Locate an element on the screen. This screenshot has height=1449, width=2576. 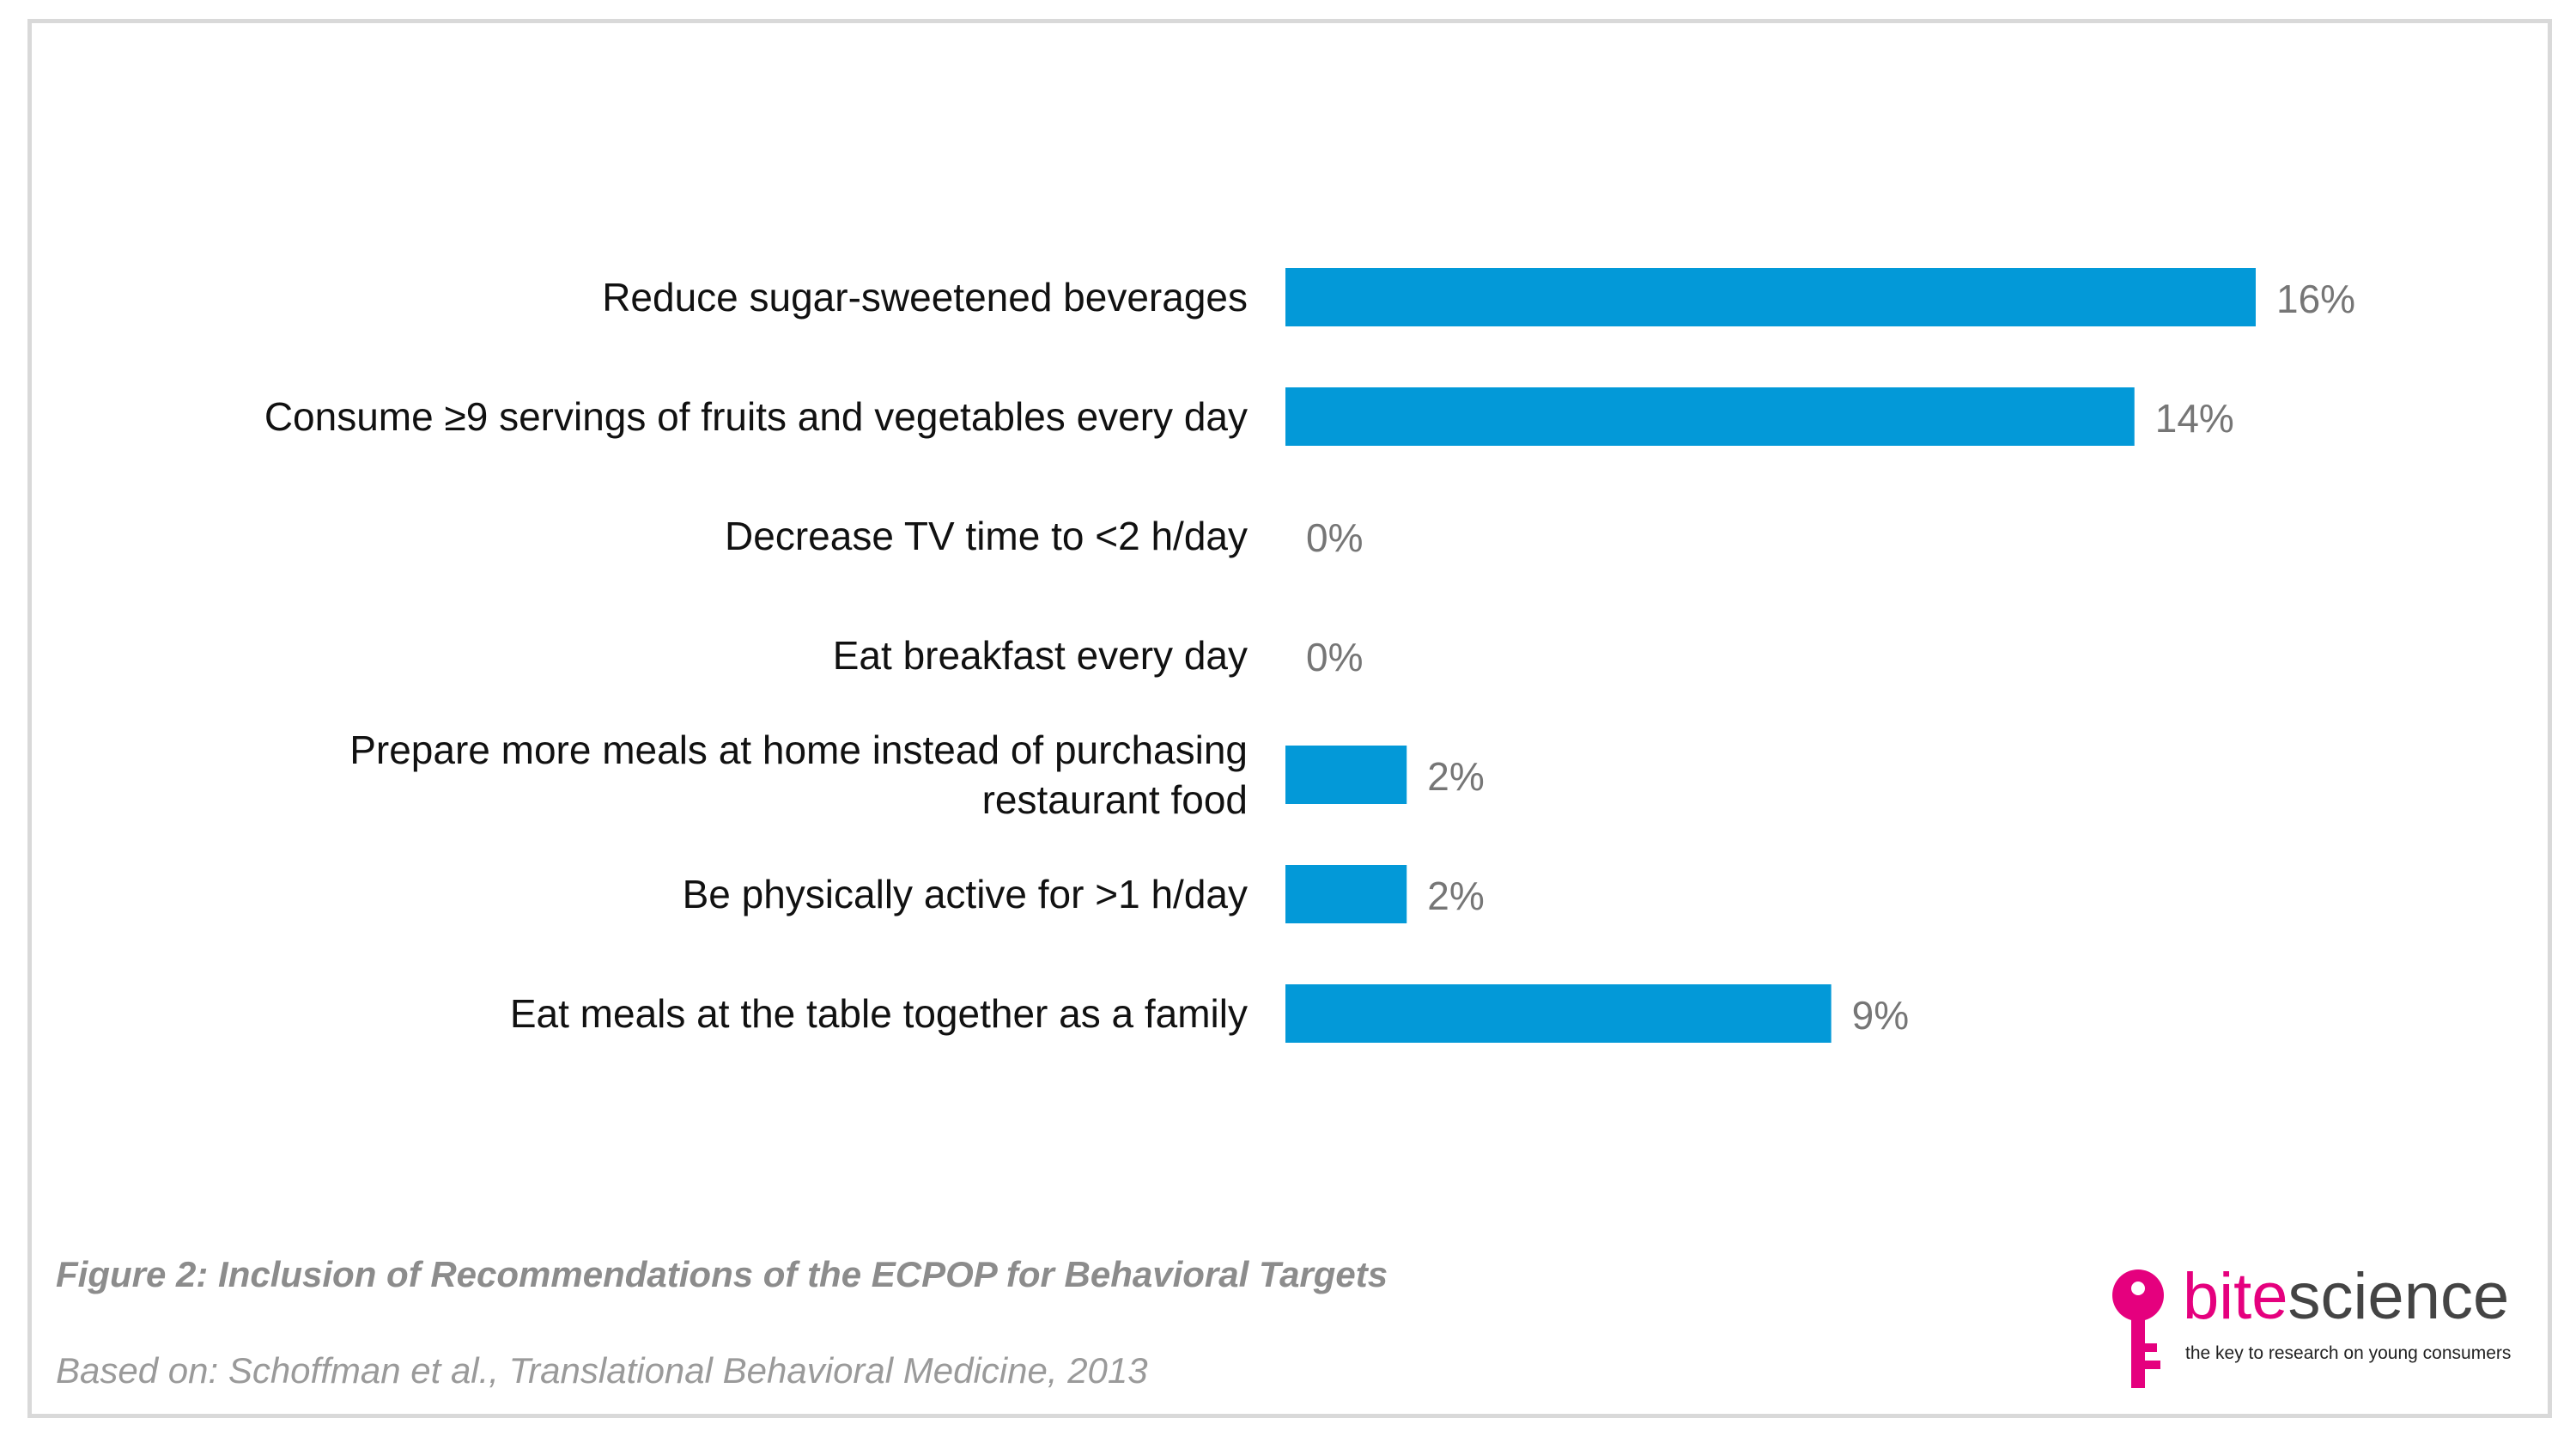
category-label: Be physically active for >1 h/day is located at coordinates (965, 894).